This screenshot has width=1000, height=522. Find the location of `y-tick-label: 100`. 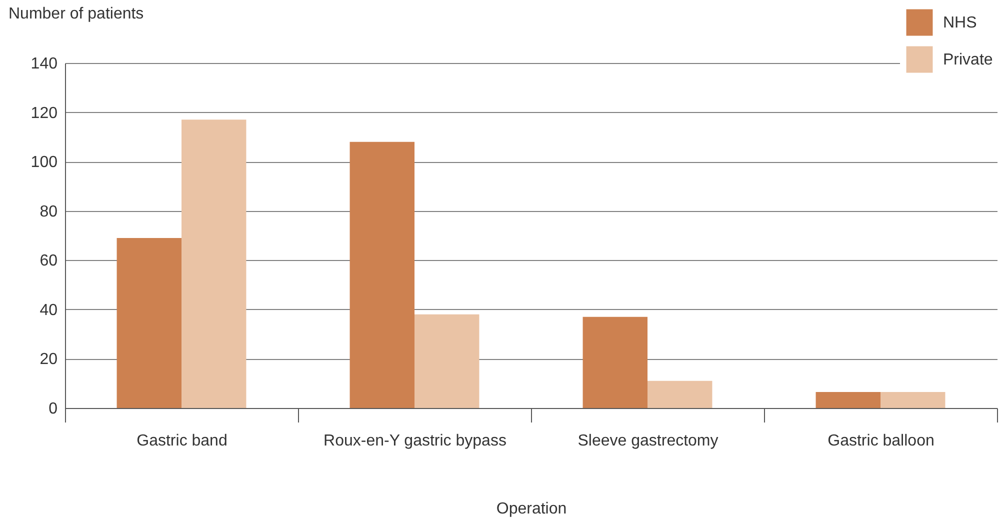

y-tick-label: 100 is located at coordinates (44, 163).